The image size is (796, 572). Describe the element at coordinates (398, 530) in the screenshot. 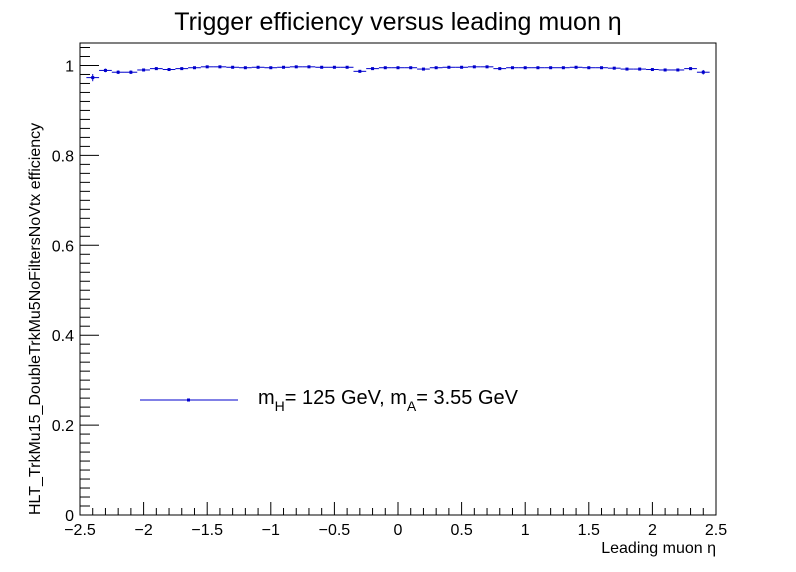

I see `x-tick-label: 0` at that location.